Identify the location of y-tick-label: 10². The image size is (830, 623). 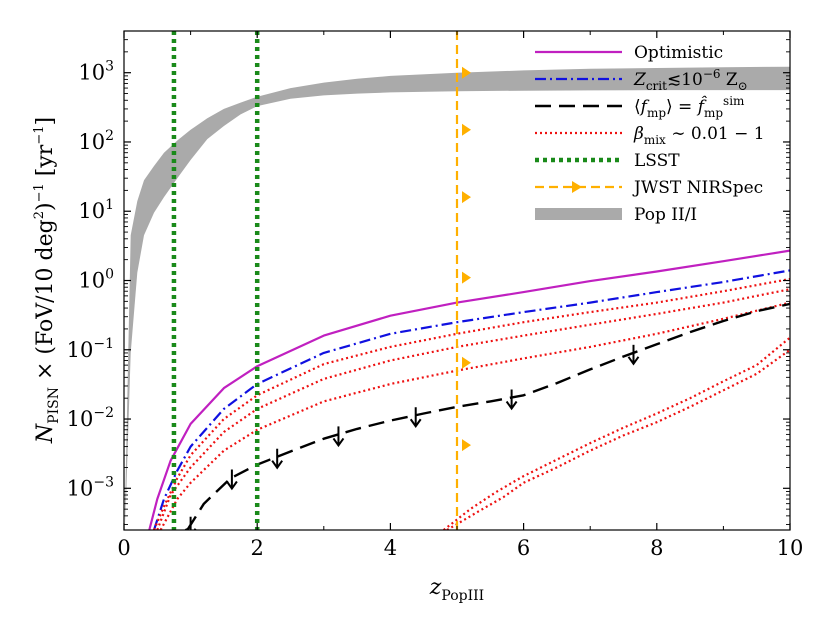
(96, 141).